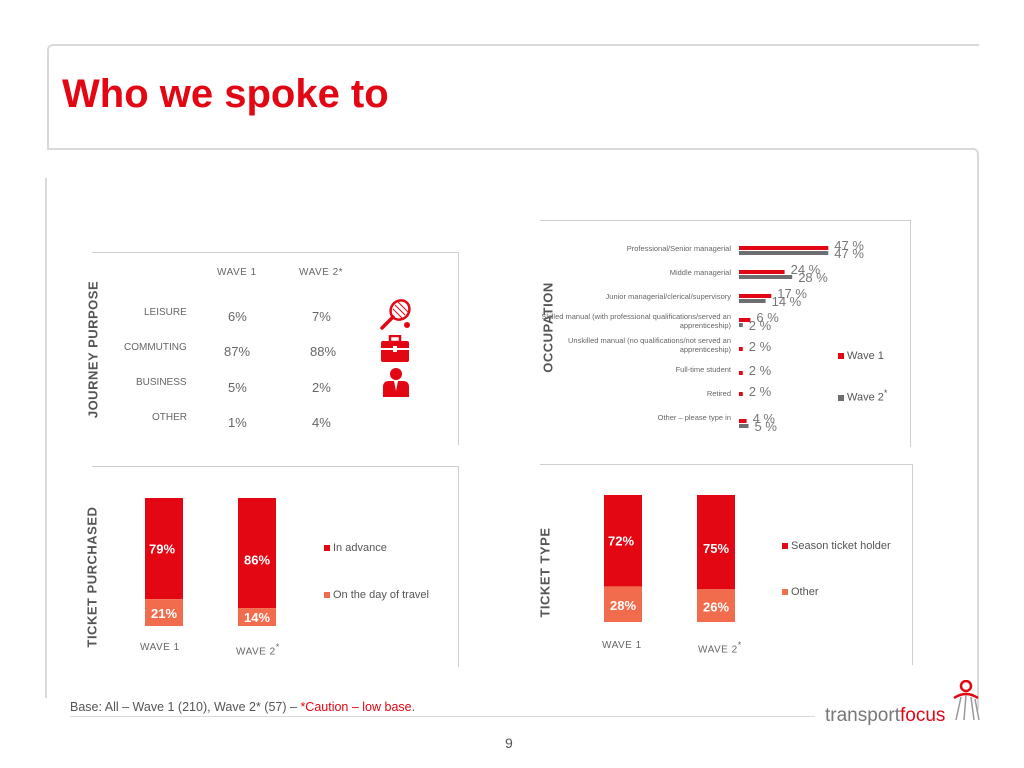  I want to click on stacked-bar-top-label: 72%, so click(621, 540).